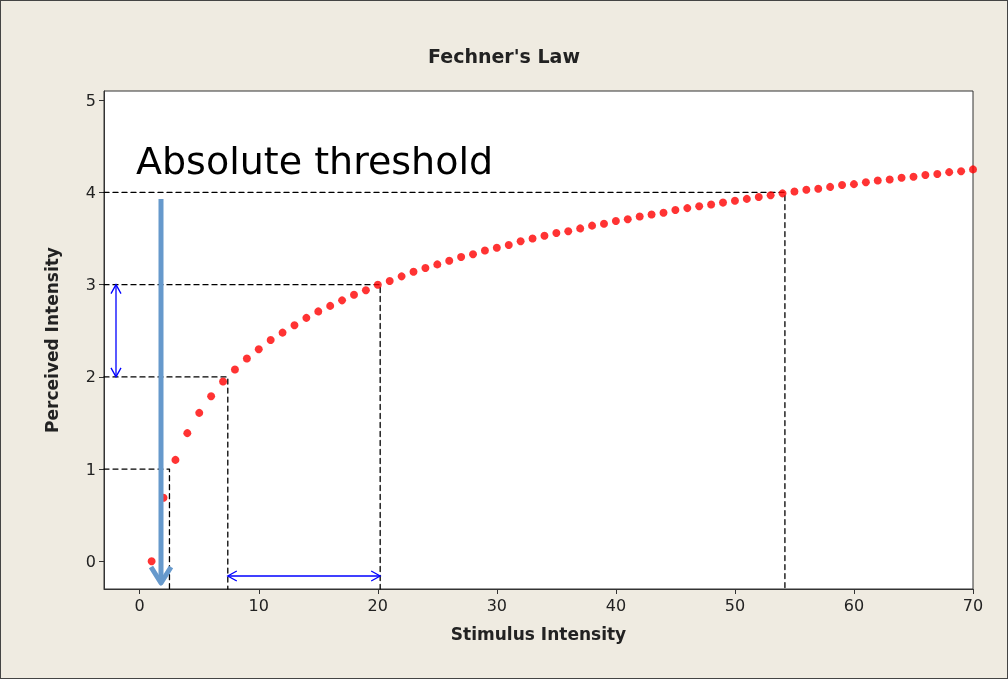  What do you see at coordinates (973, 605) in the screenshot?
I see `x-tick-label: 70` at bounding box center [973, 605].